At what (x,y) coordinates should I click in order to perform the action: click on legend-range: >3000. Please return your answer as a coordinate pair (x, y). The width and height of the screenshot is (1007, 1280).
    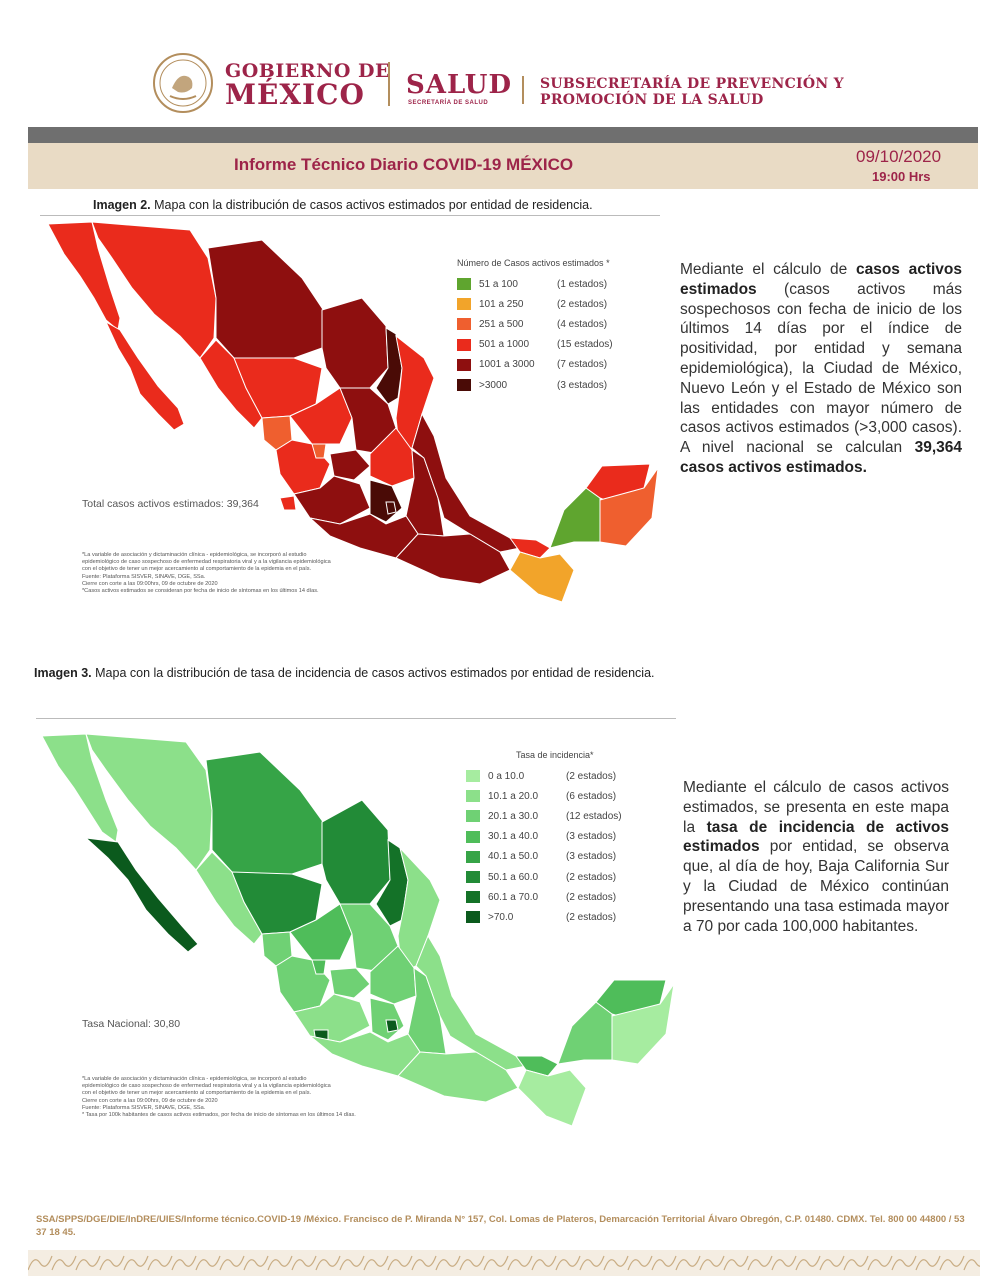
    Looking at the image, I should click on (493, 385).